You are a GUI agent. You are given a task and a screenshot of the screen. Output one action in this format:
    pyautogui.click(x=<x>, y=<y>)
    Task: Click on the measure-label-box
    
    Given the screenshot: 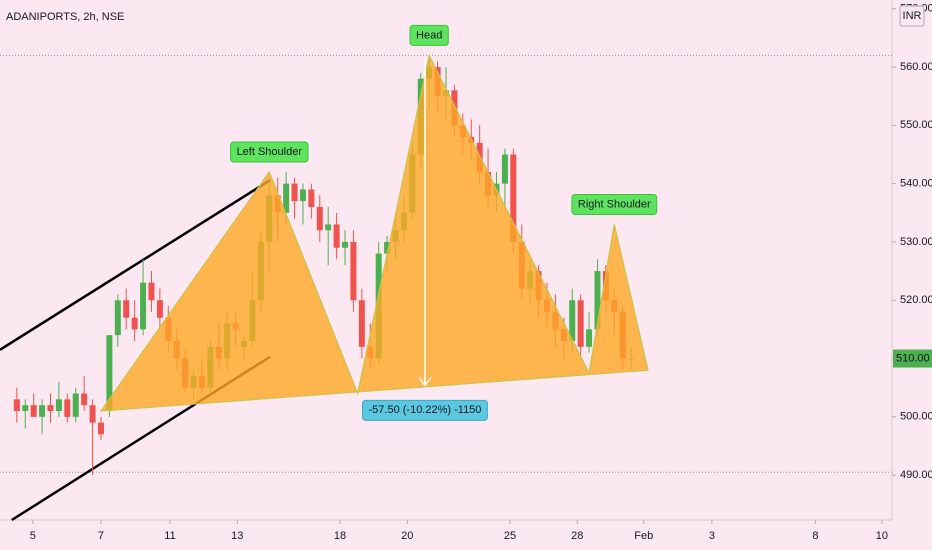 What is the action you would take?
    pyautogui.click(x=425, y=410)
    